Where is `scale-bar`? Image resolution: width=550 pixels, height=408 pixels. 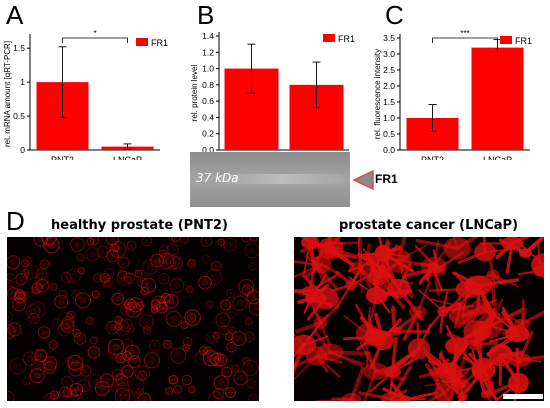
scale-bar is located at coordinates (523, 396).